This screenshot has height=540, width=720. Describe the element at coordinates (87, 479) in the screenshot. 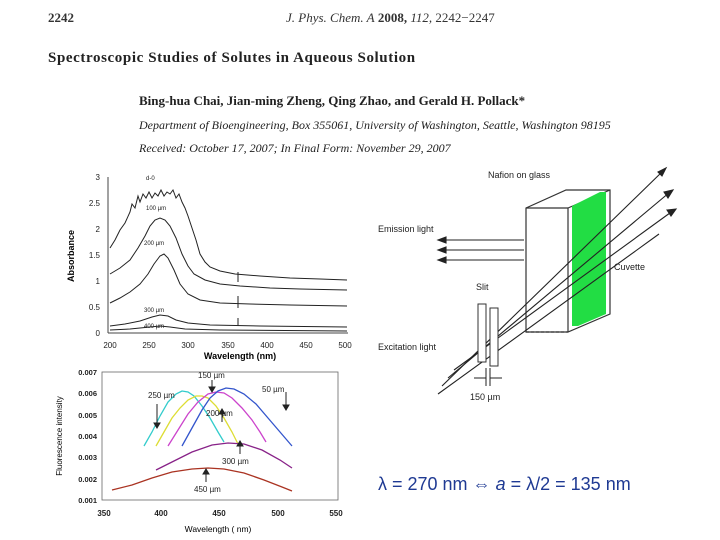

I see `fl-ytick-1: 0.002` at that location.